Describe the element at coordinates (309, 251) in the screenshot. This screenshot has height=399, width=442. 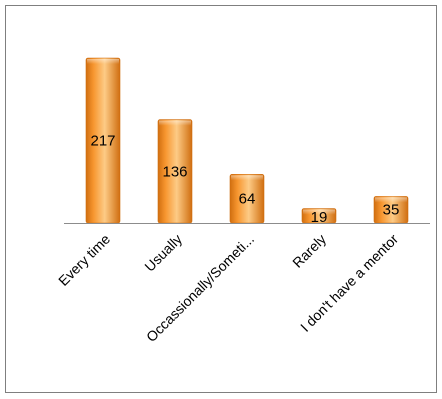
I see `category-label: Rarely` at that location.